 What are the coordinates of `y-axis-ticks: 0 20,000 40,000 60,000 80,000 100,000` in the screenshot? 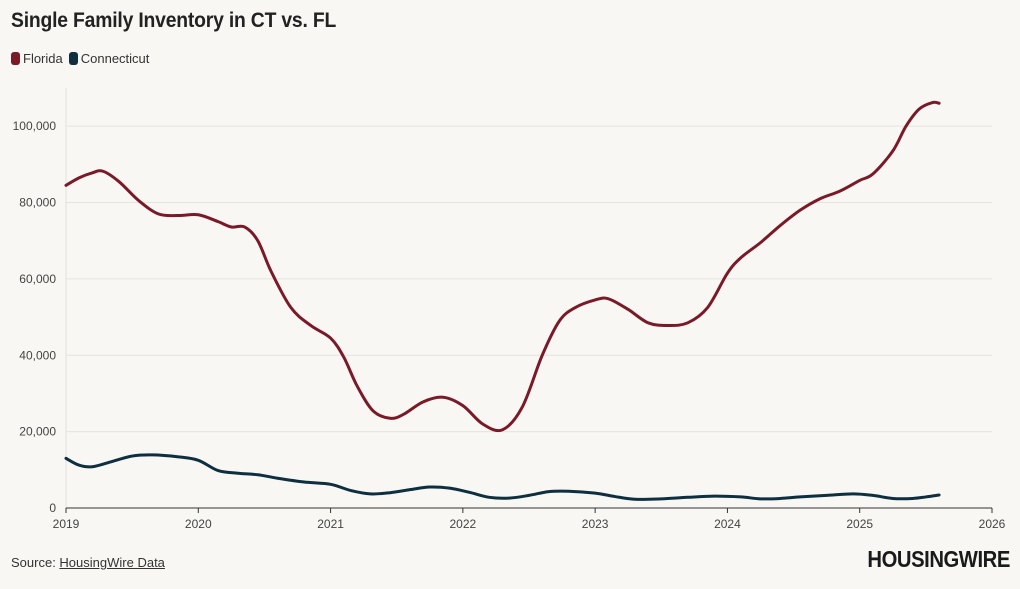 It's located at (35, 317).